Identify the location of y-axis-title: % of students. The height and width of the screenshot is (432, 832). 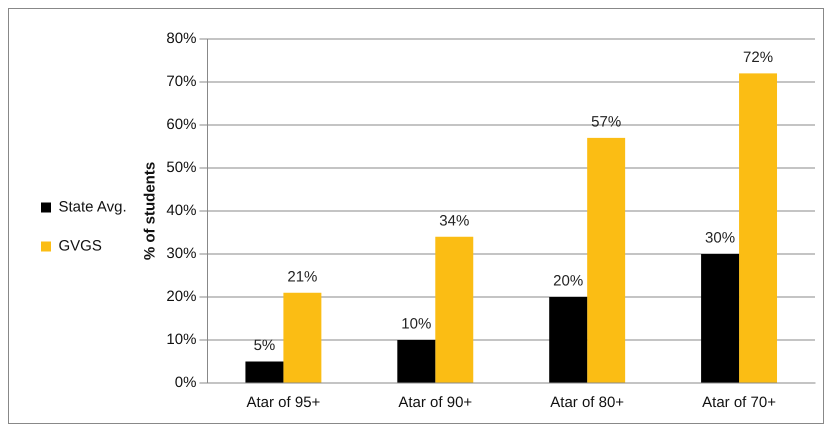
(150, 211).